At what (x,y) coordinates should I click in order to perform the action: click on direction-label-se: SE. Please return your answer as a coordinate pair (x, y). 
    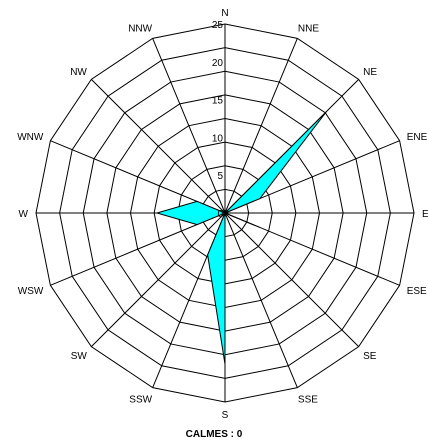
    Looking at the image, I should click on (370, 356).